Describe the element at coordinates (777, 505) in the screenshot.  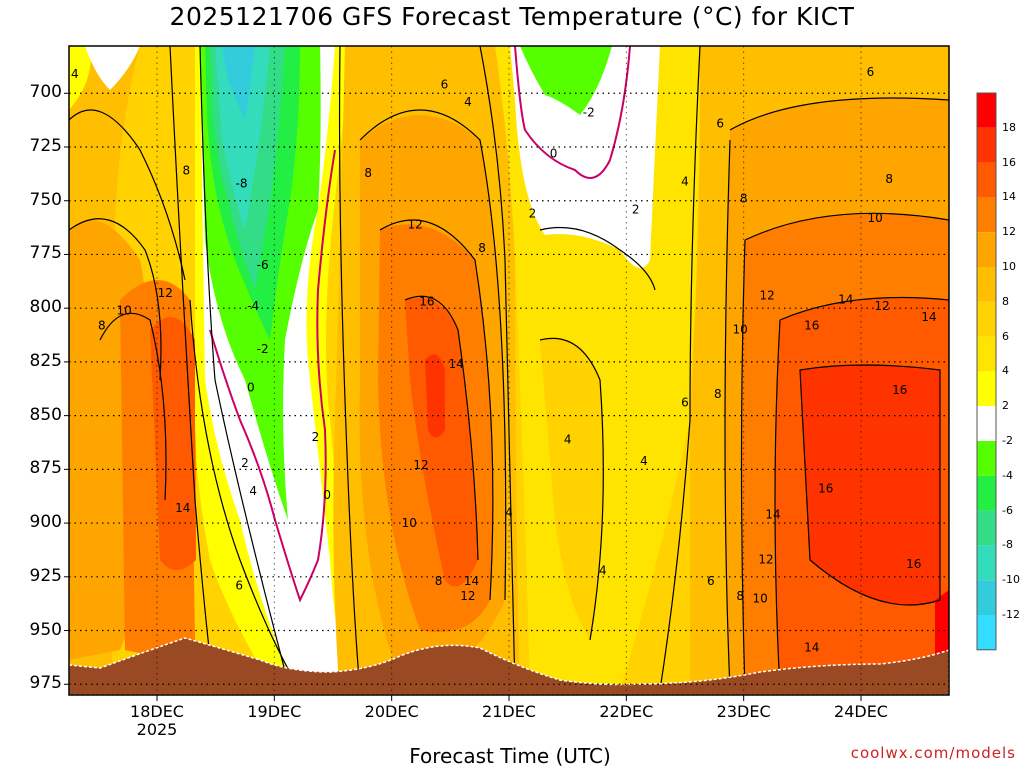
I see `isotherm-12-late-left` at that location.